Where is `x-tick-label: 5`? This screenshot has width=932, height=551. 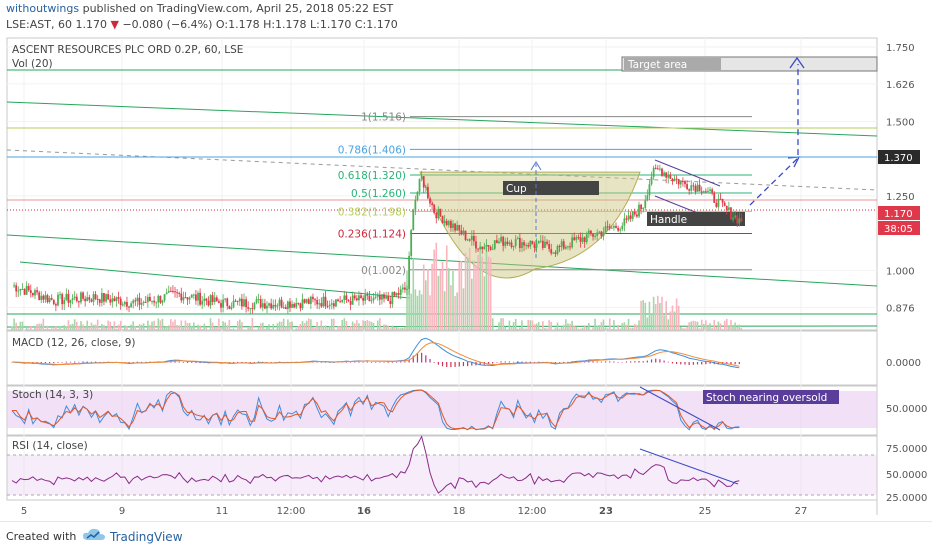
x-tick-label: 5 is located at coordinates (24, 511).